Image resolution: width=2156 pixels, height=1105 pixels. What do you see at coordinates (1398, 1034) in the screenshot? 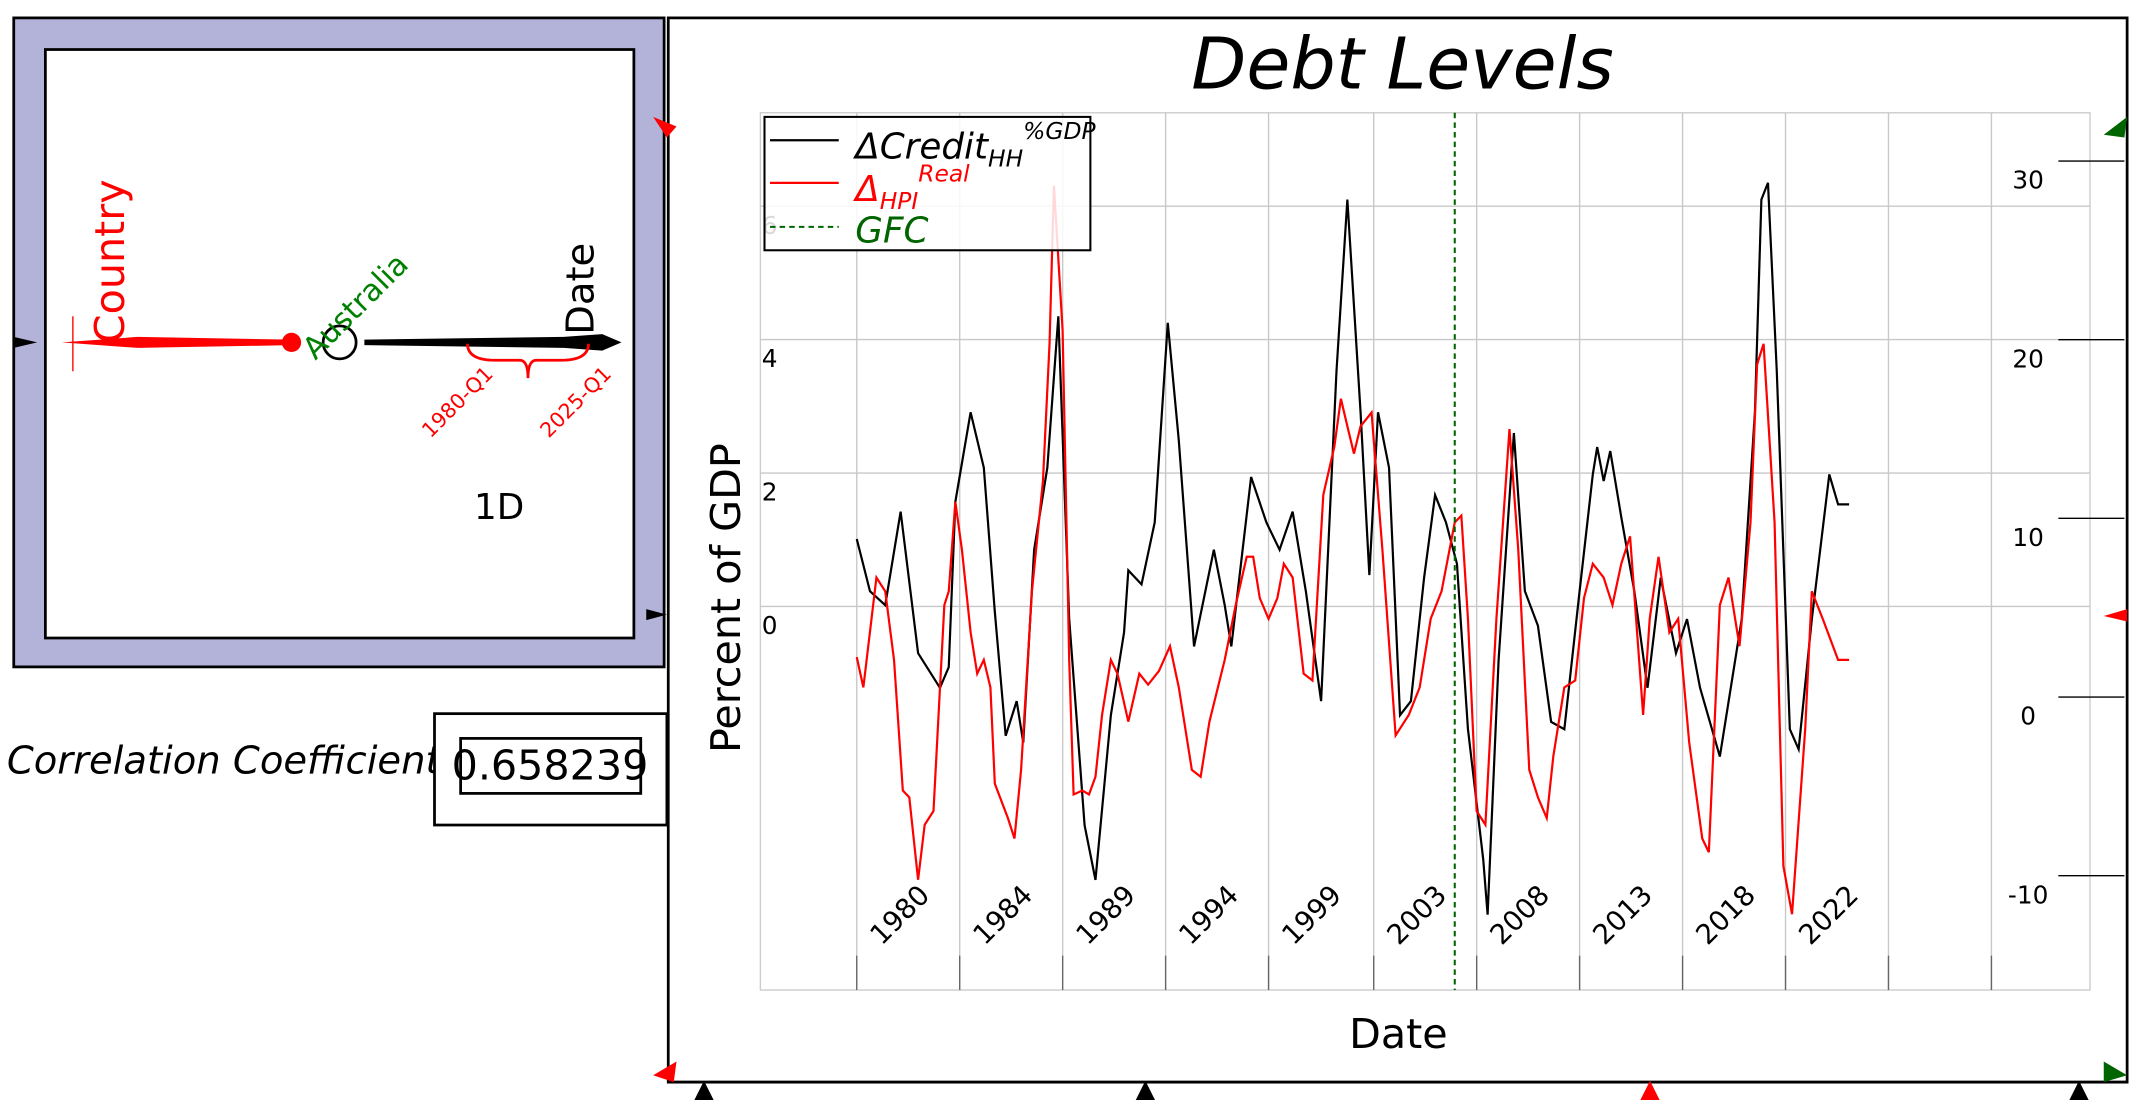
I see `x-axis-label: Date` at bounding box center [1398, 1034].